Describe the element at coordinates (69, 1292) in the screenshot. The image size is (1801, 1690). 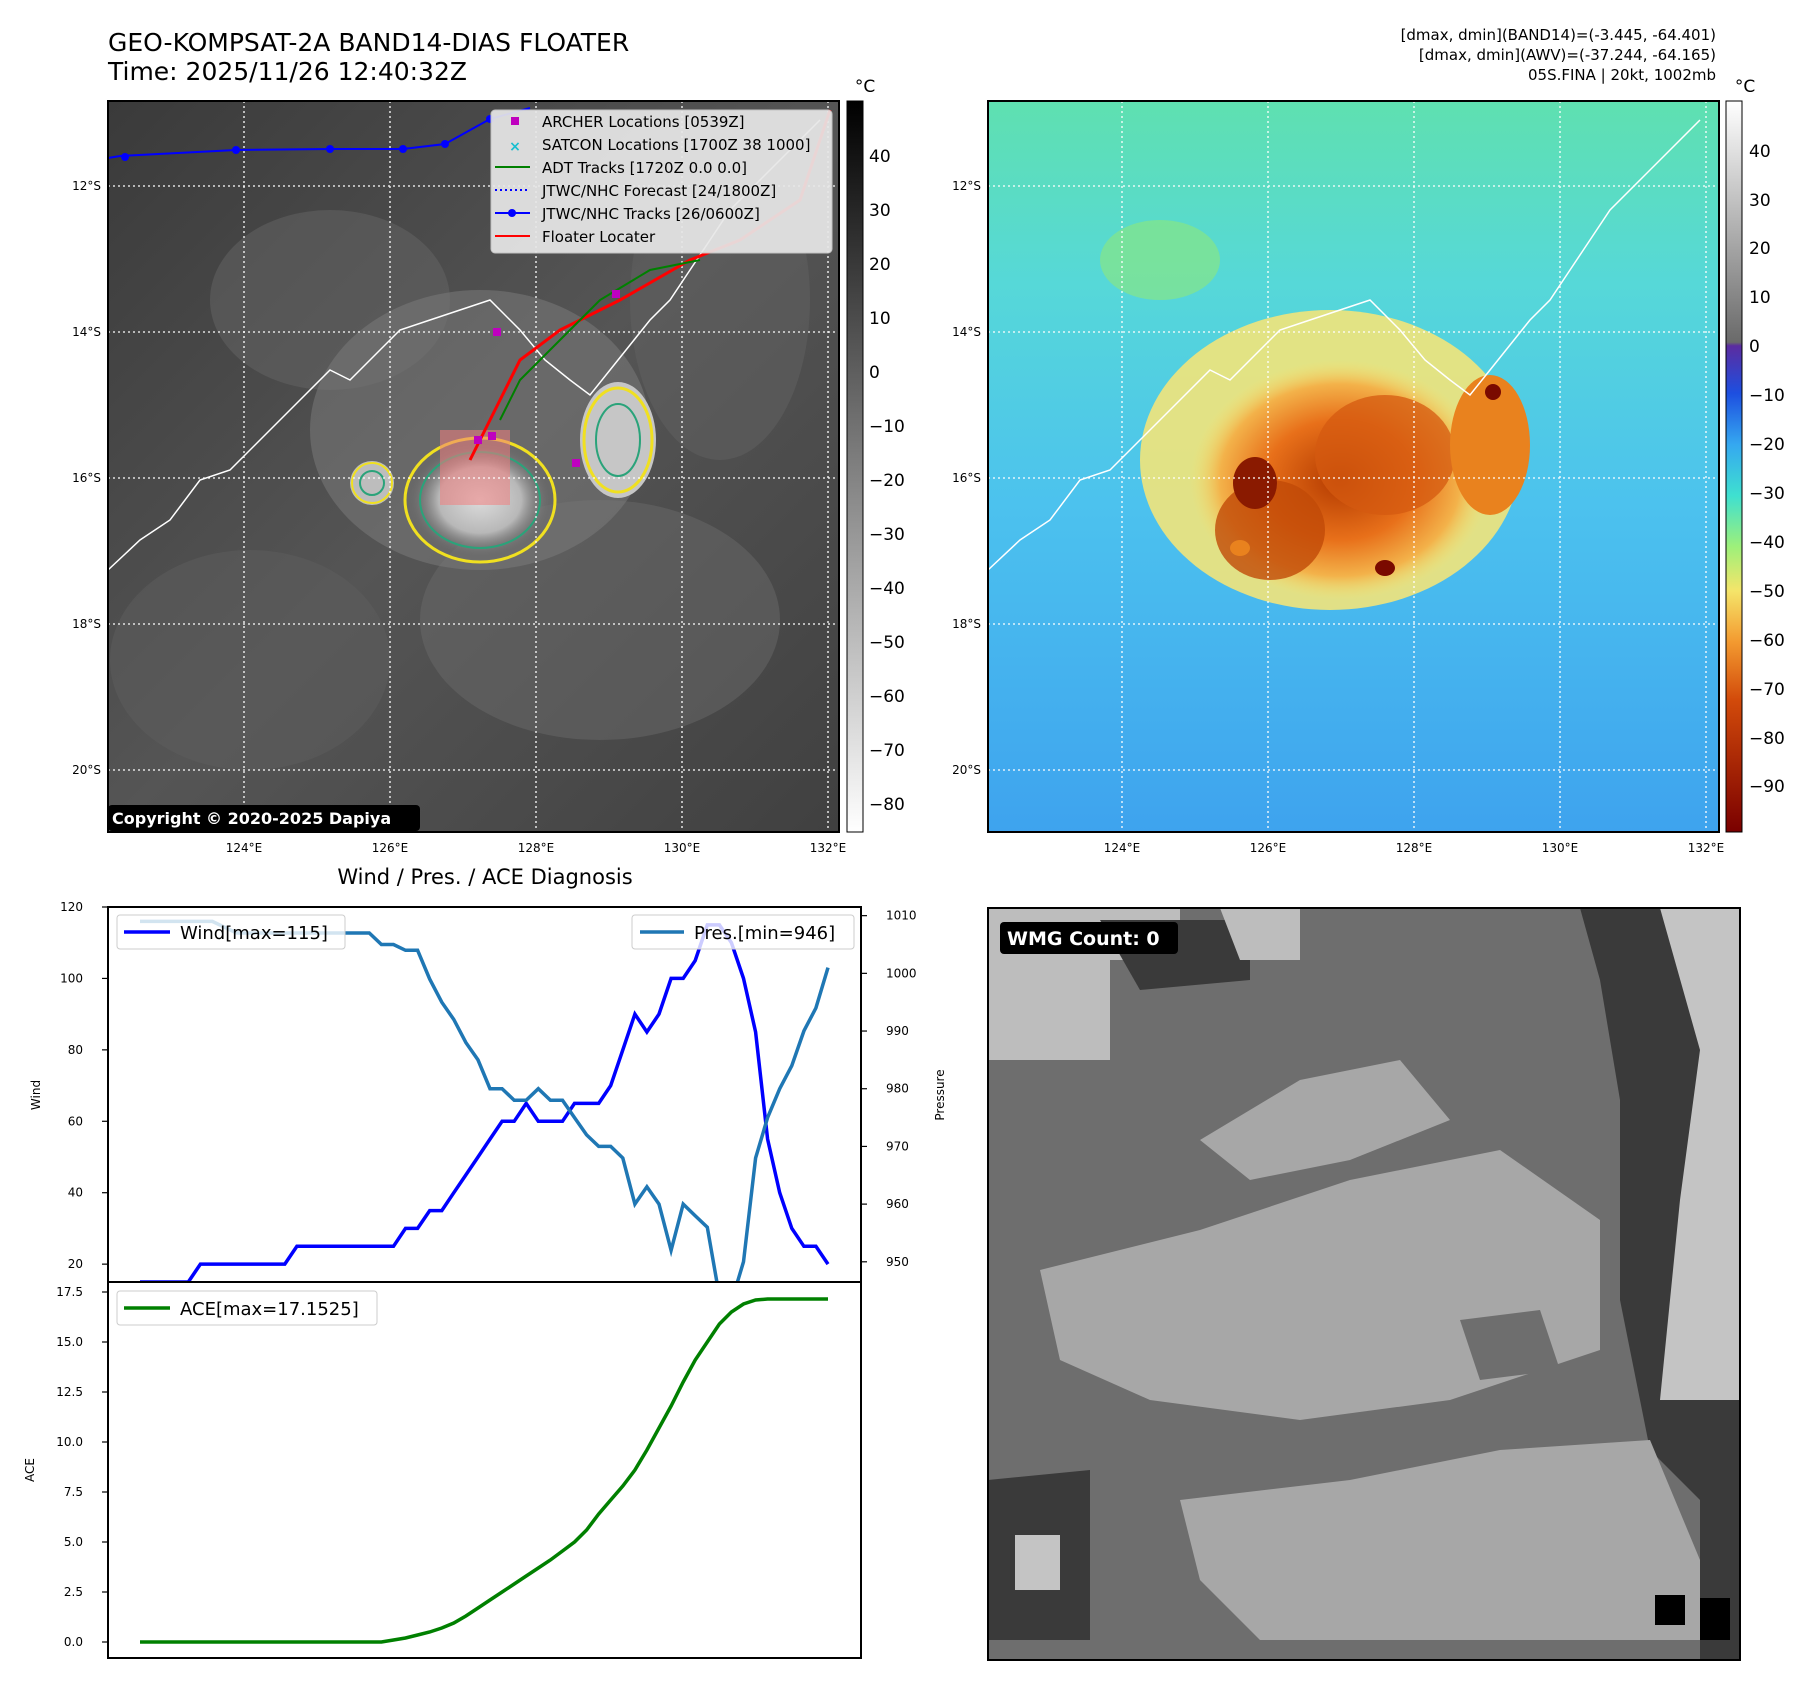
I see `ace-tick-7-label: 17.5` at that location.